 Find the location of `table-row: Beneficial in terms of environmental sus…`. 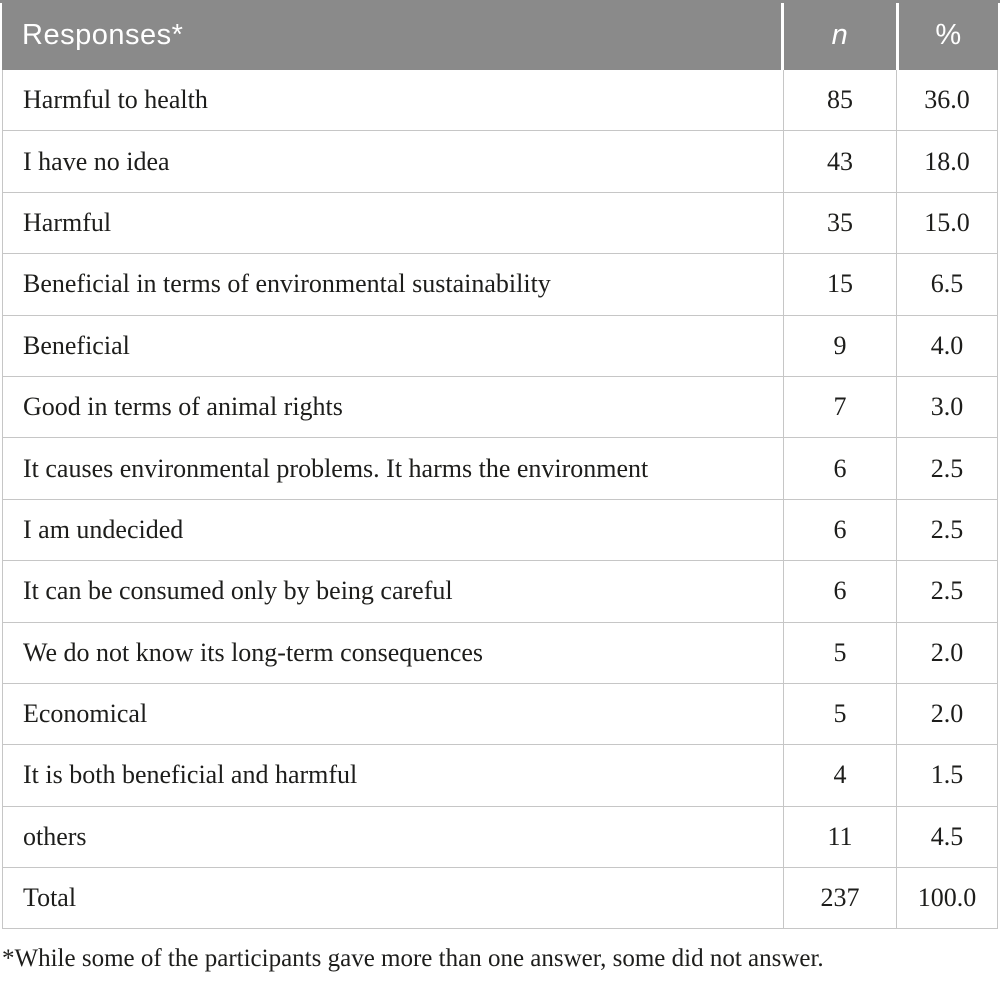

table-row: Beneficial in terms of environmental sus… is located at coordinates (500, 285).